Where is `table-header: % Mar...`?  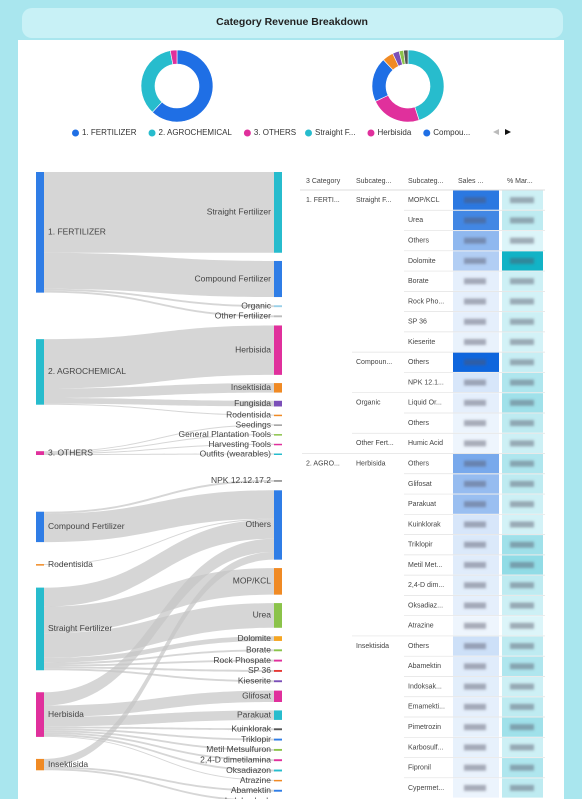 table-header: % Mar... is located at coordinates (520, 181).